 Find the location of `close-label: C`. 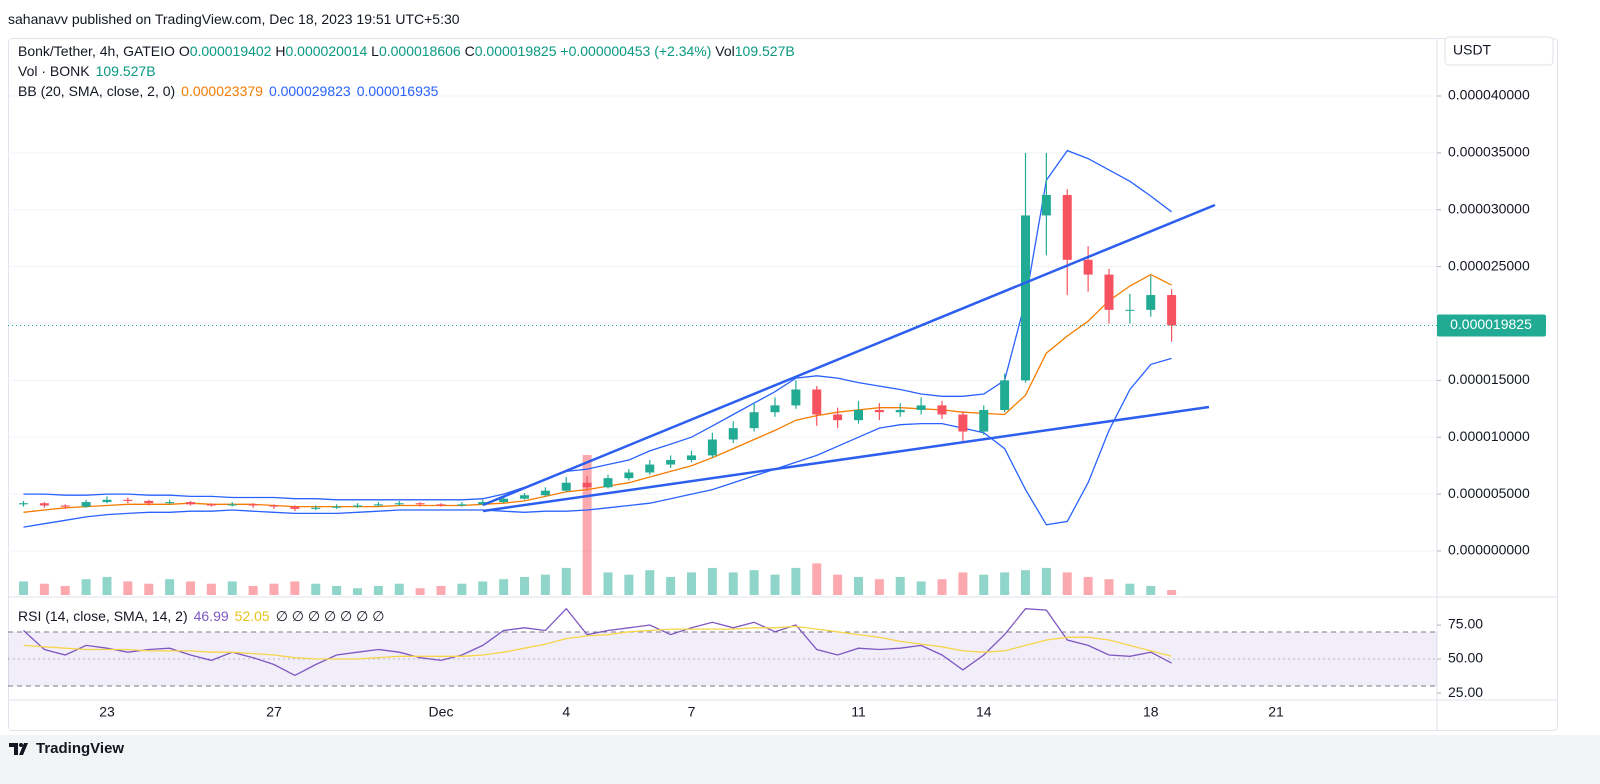

close-label: C is located at coordinates (469, 51).